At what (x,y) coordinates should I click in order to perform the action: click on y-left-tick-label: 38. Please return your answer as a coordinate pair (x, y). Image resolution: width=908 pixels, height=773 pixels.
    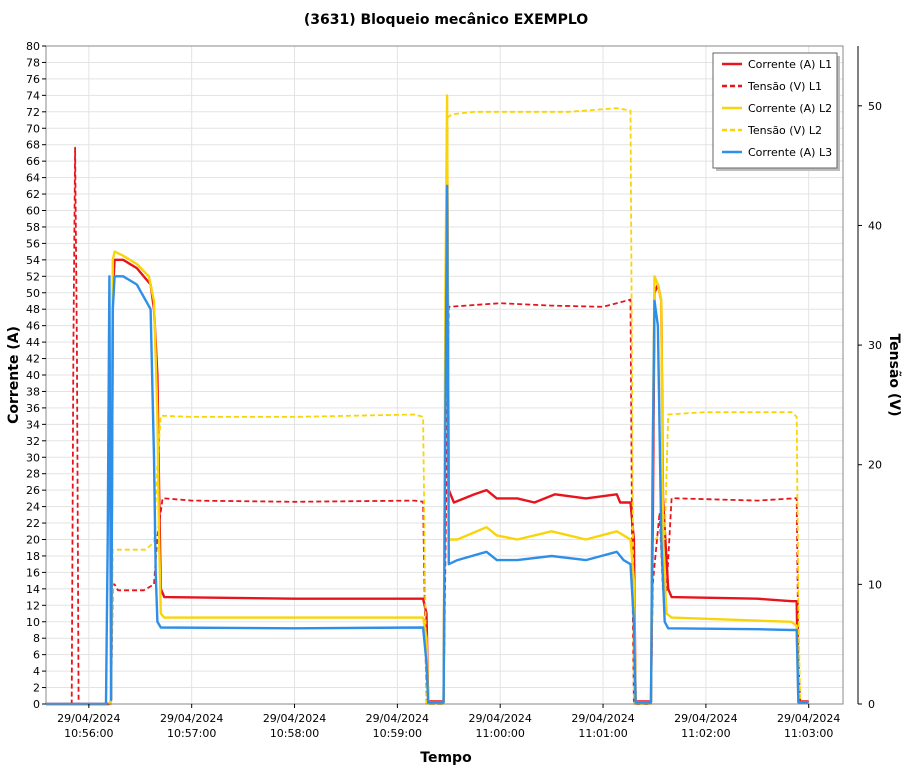
    Looking at the image, I should click on (33, 391).